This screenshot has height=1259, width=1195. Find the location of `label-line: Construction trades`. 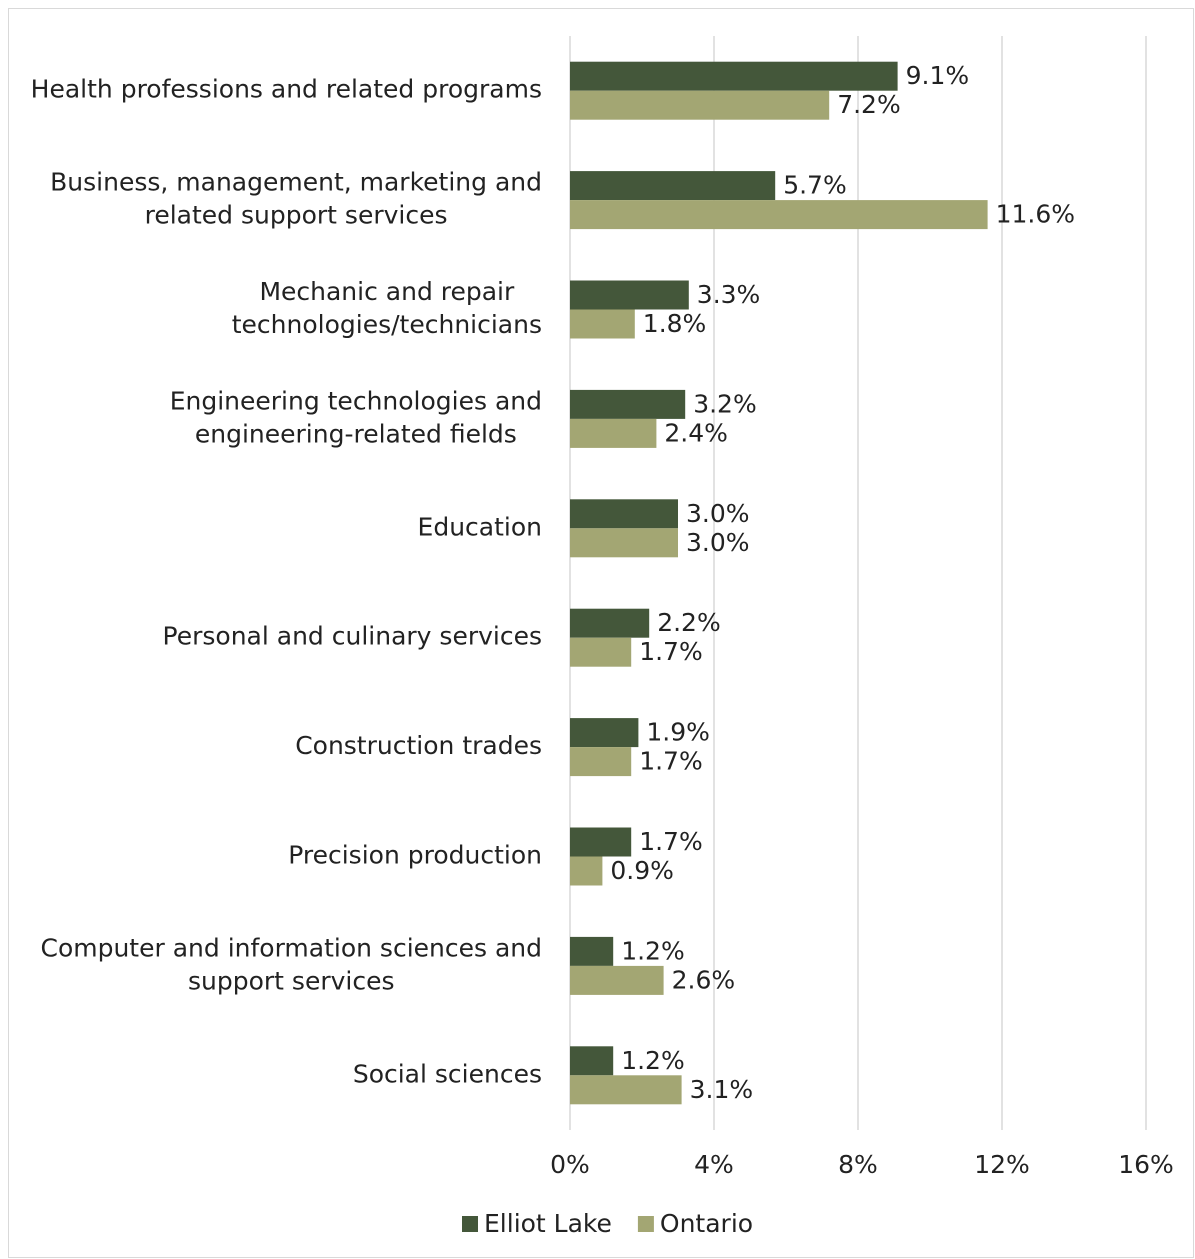

label-line: Construction trades is located at coordinates (418, 745).